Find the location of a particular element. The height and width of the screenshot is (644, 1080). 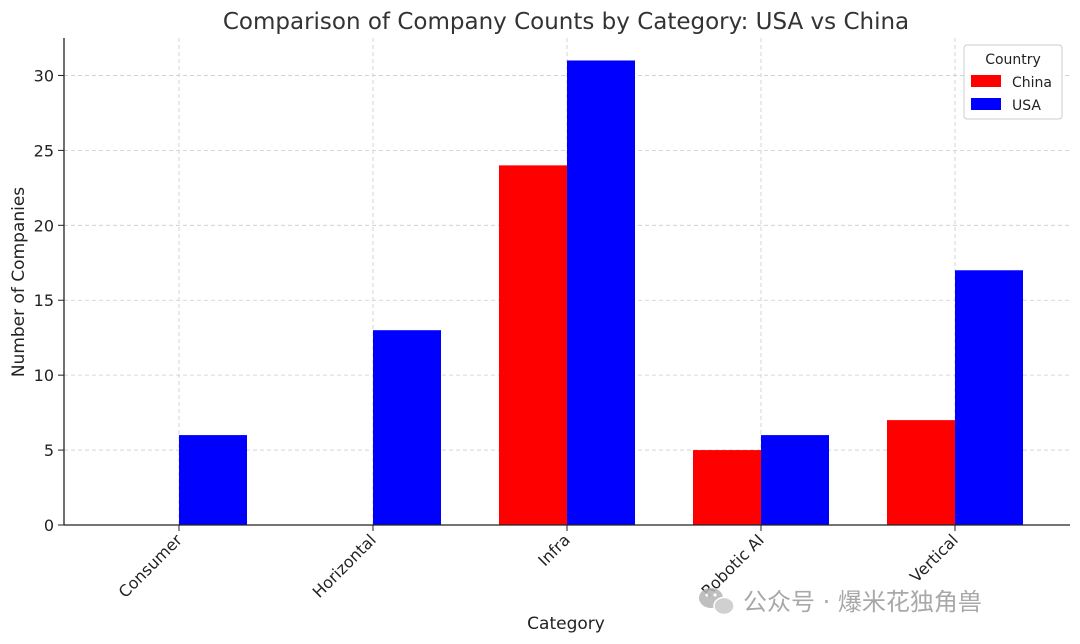

legend-label-china: China is located at coordinates (1032, 83).